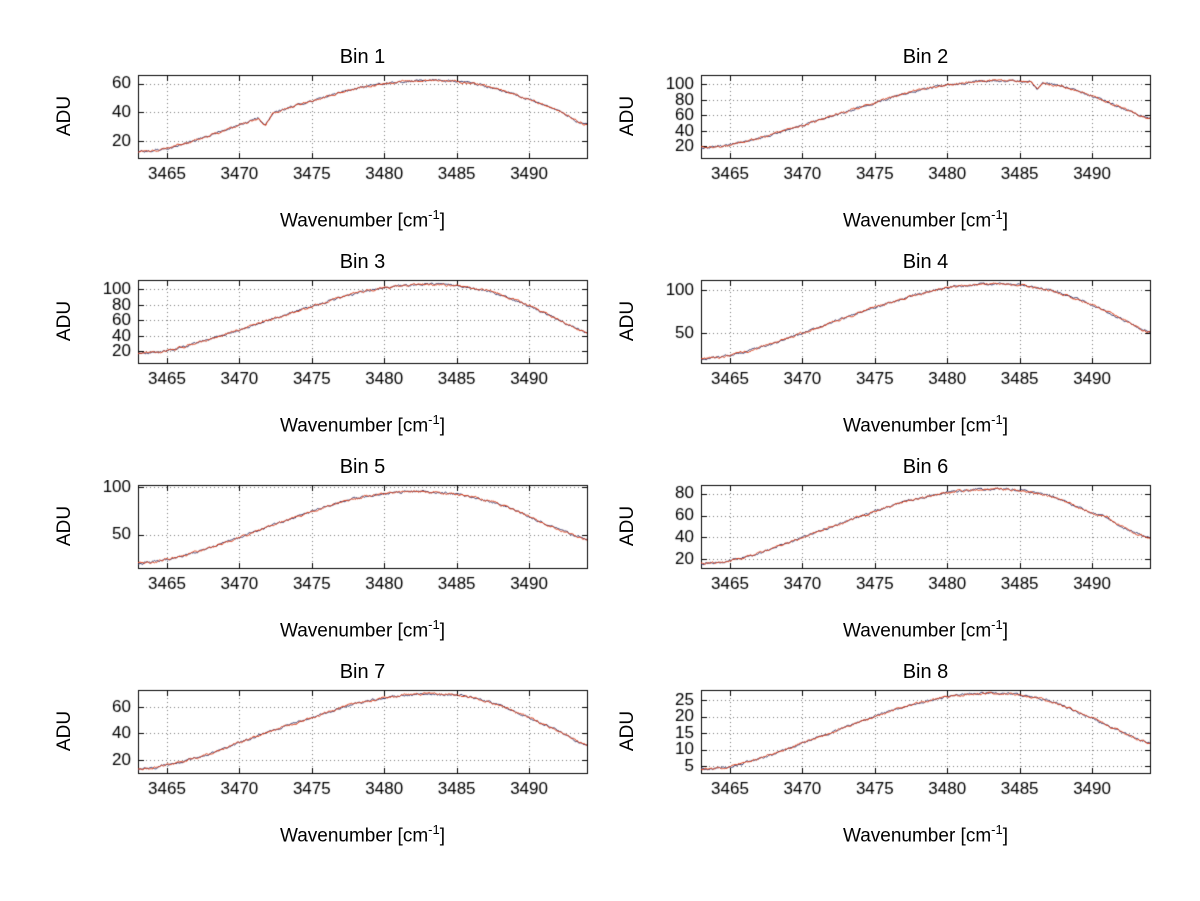  I want to click on subplot-bin-2: Bin 2 ADU Wavenumber [cm-1], so click(885, 146).